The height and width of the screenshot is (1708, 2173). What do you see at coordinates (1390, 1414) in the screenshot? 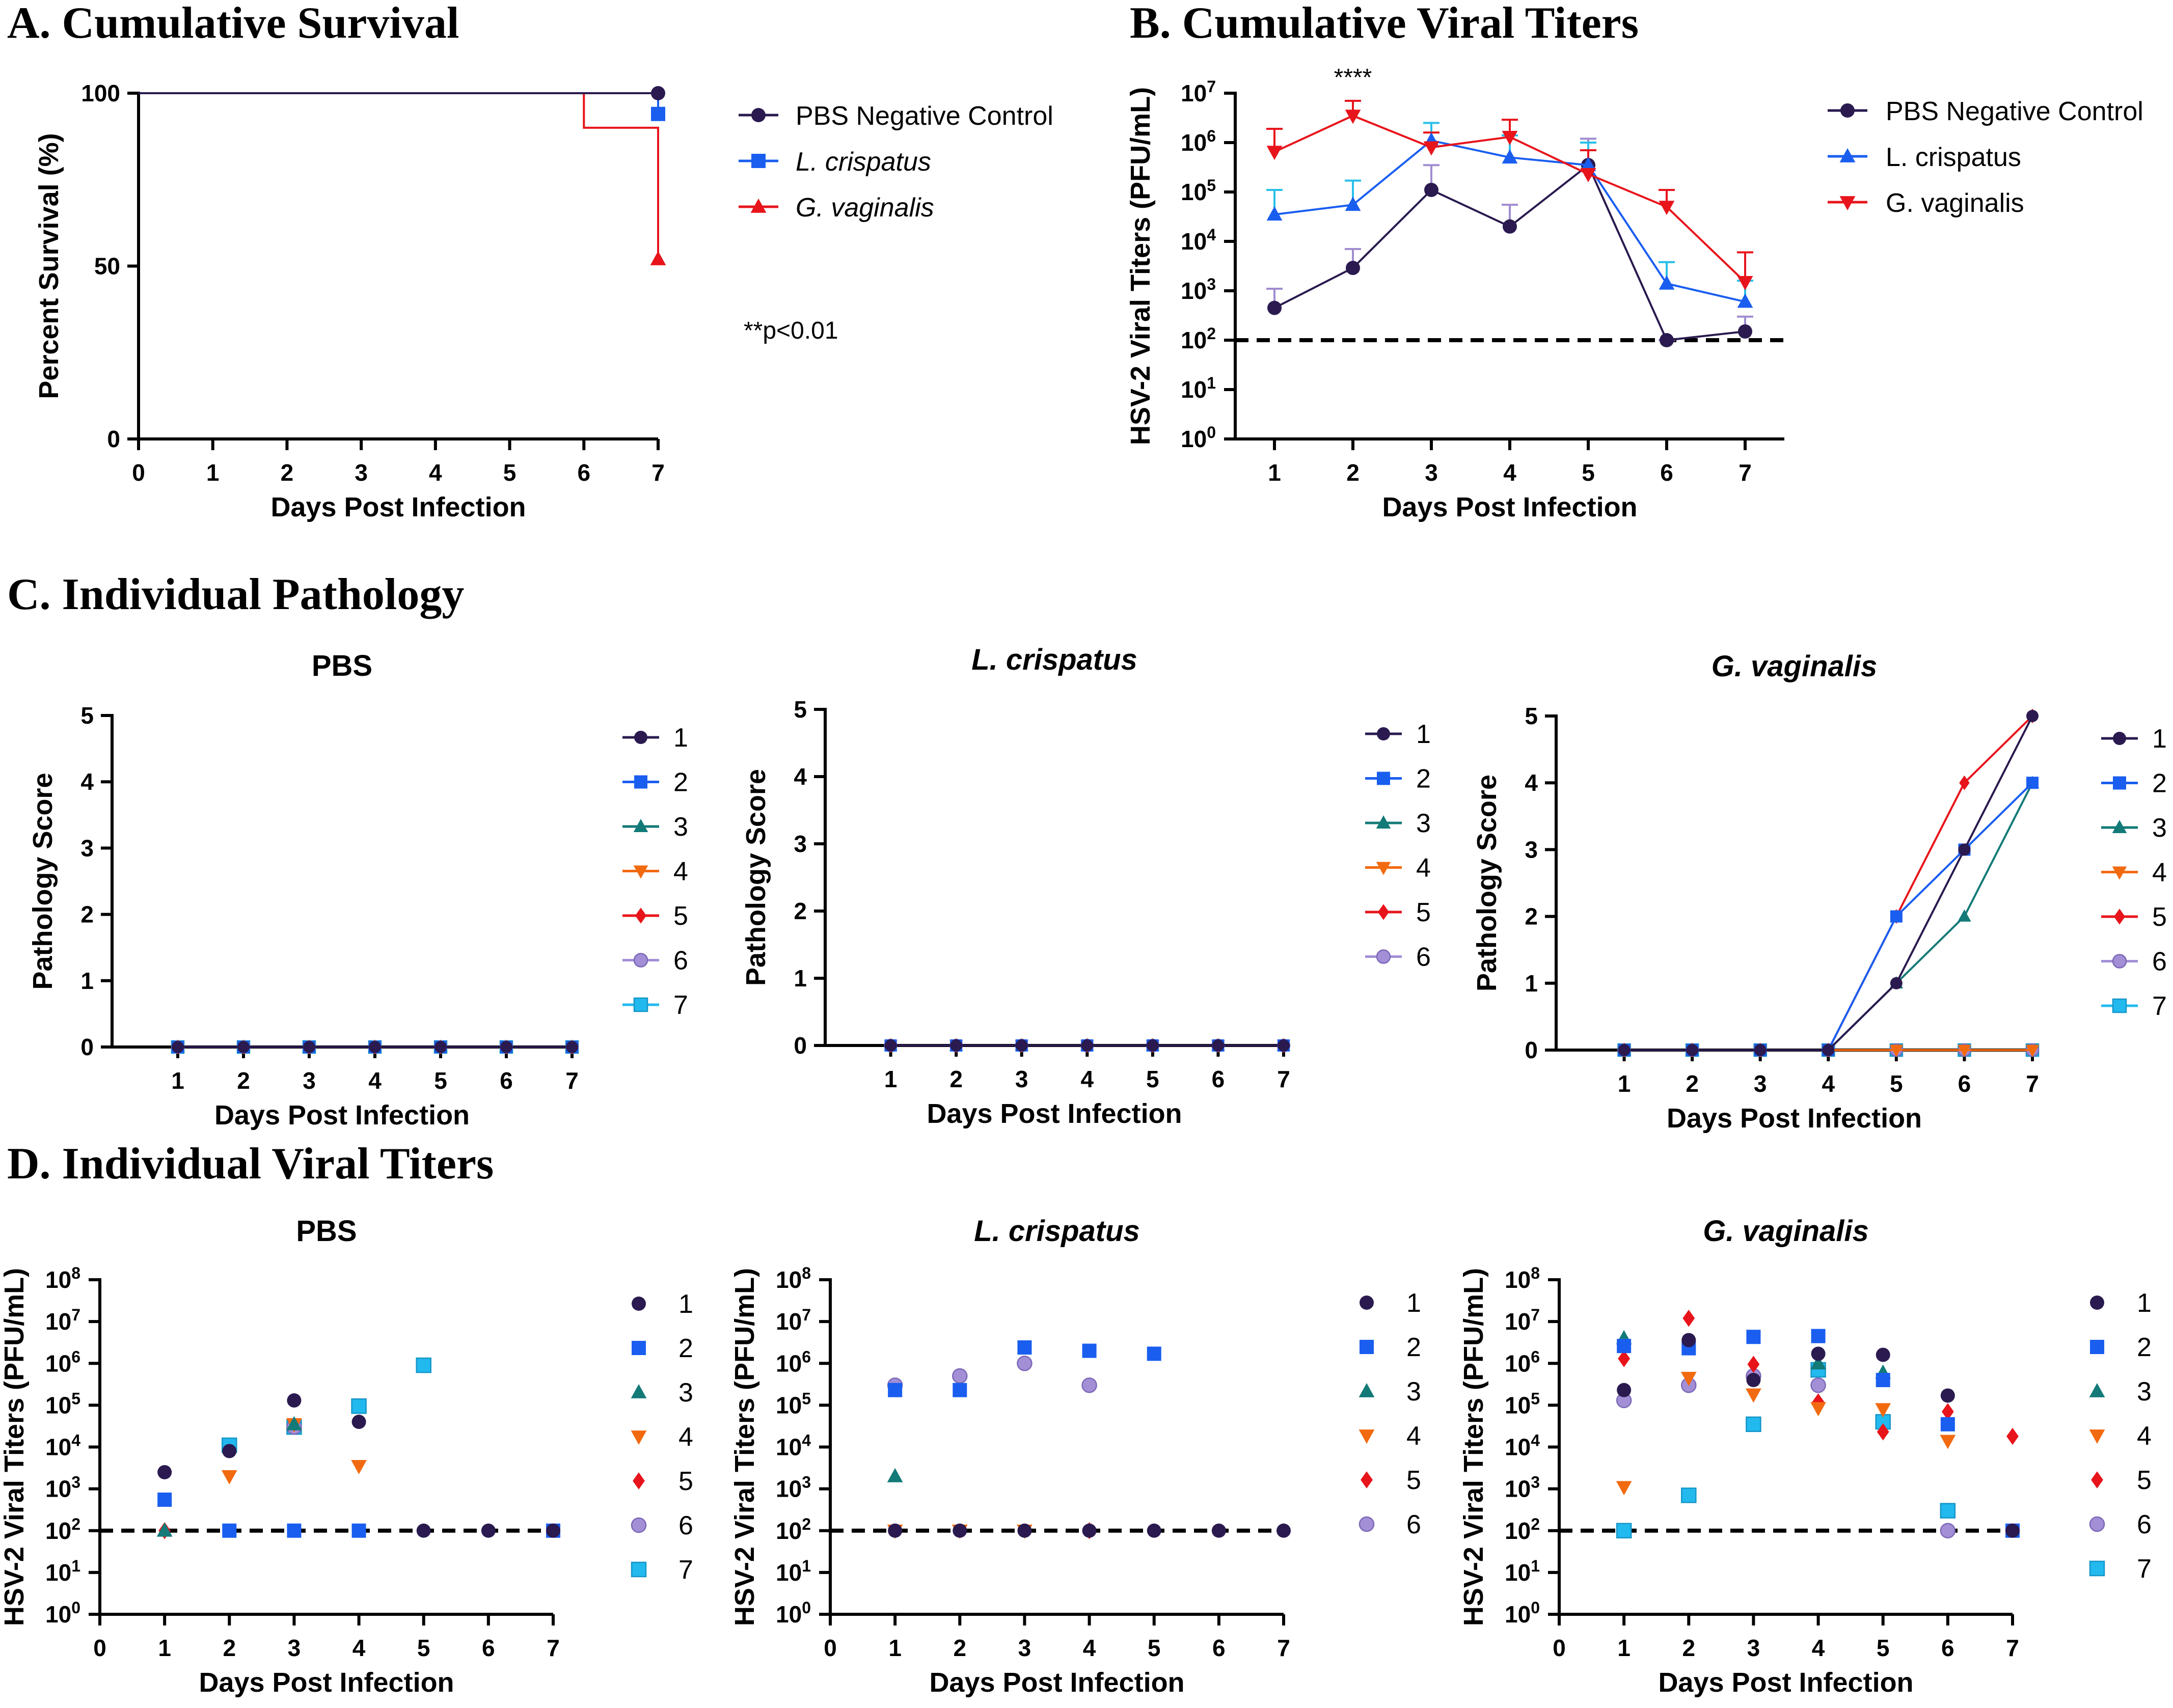
I see `legend: 1 2 3 4 5 6` at bounding box center [1390, 1414].